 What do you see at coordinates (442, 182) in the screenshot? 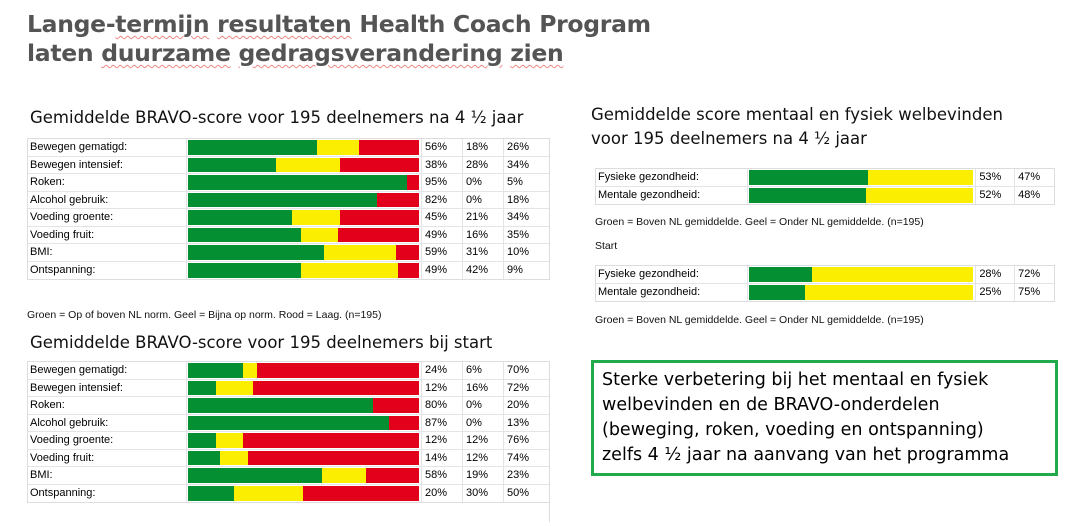
I see `percent-label: 95%` at bounding box center [442, 182].